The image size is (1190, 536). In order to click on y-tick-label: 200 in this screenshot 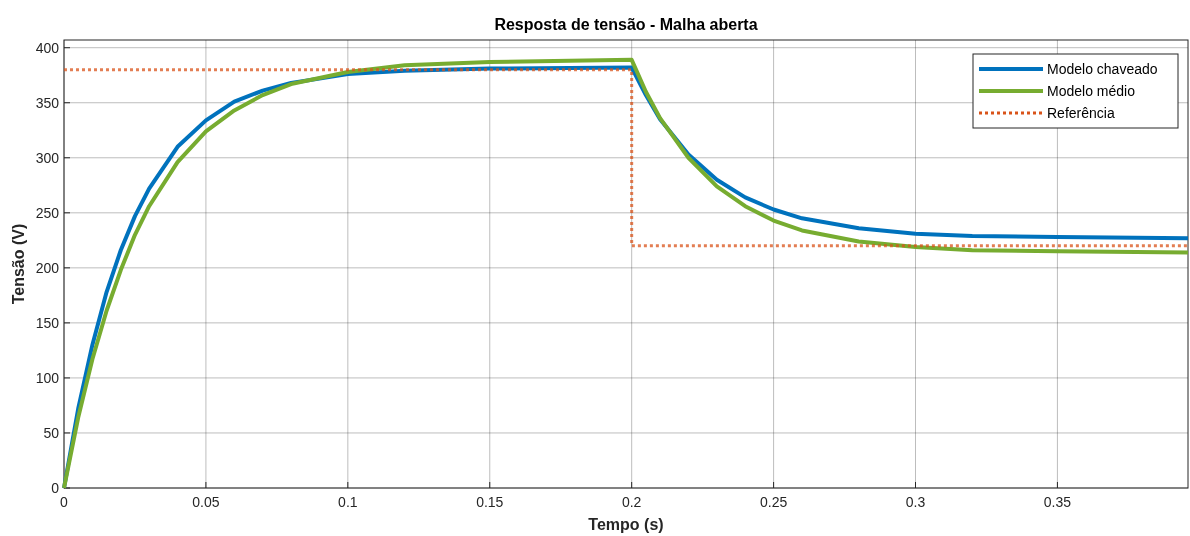, I will do `click(47, 267)`.